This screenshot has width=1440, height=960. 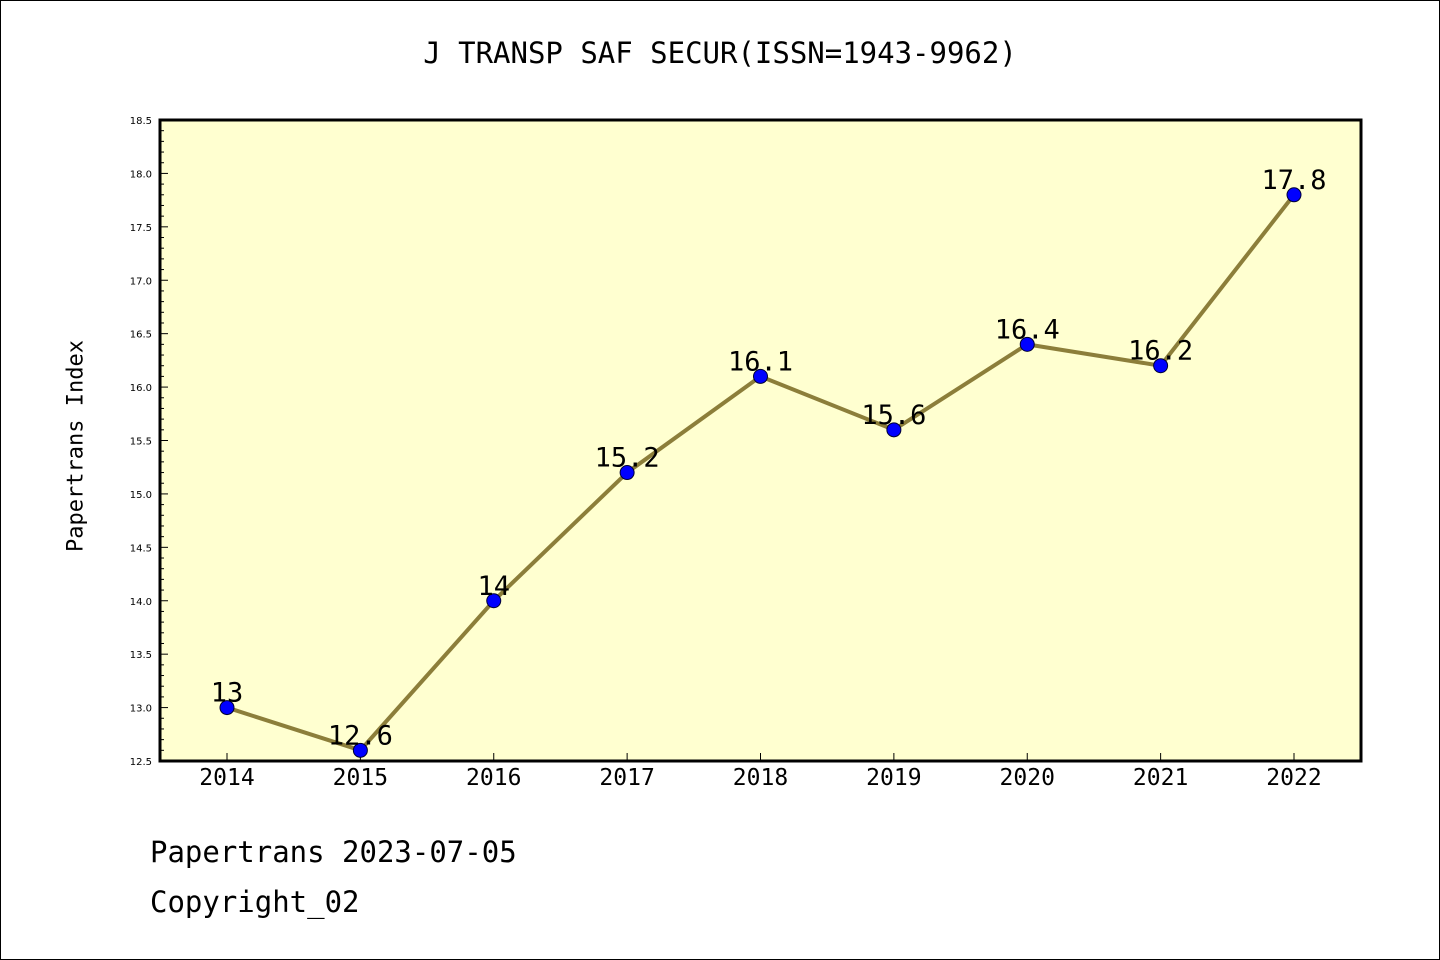 I want to click on data-label: 13, so click(x=227, y=693).